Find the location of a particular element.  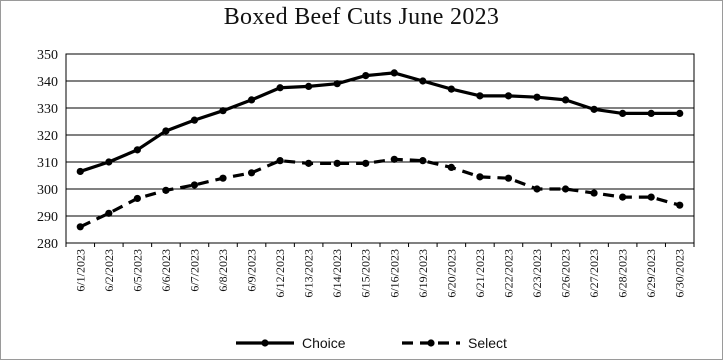

y-tick-label: 310 is located at coordinates (47, 163).